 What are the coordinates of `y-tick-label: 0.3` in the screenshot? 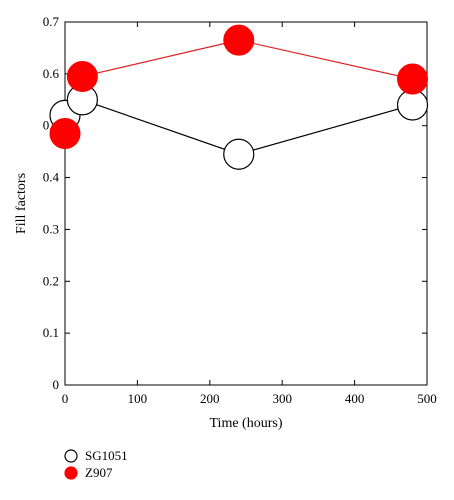 It's located at (51, 228).